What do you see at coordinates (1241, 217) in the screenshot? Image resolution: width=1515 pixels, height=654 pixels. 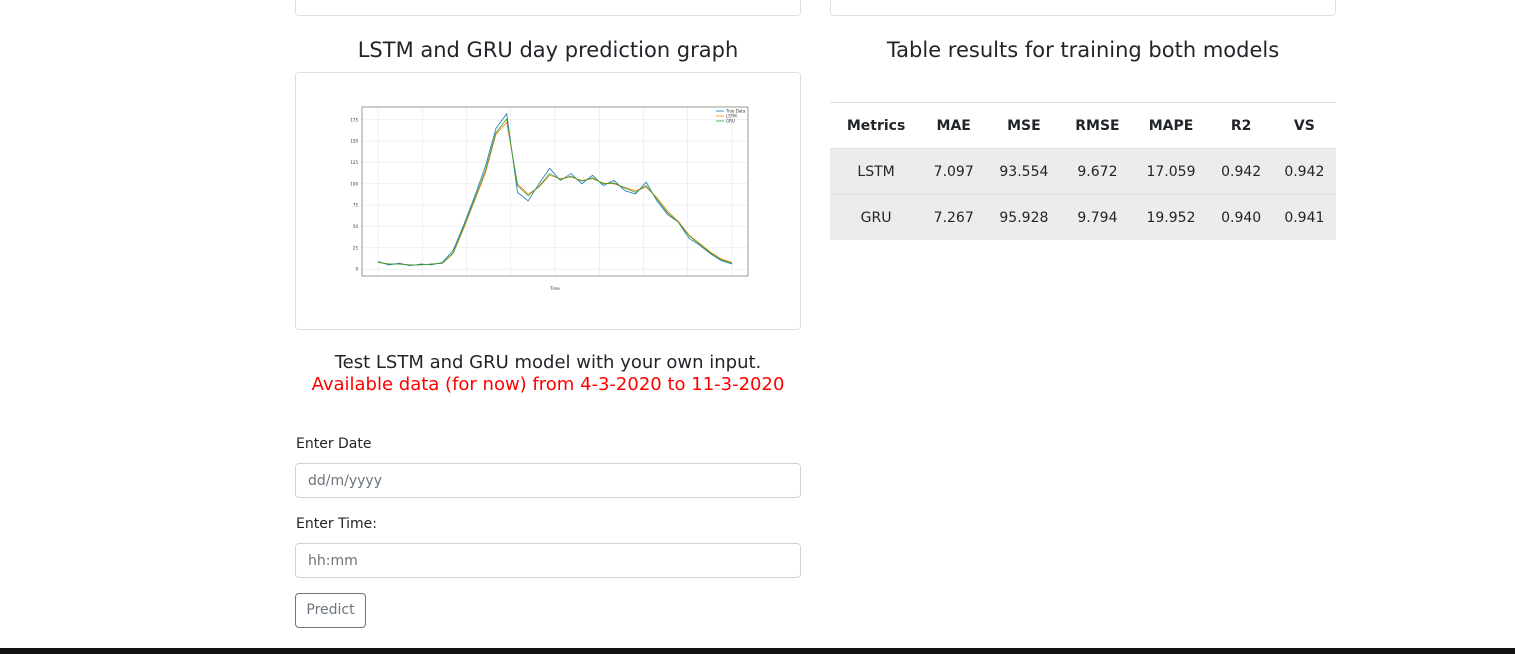 I see `cell: 0.940` at bounding box center [1241, 217].